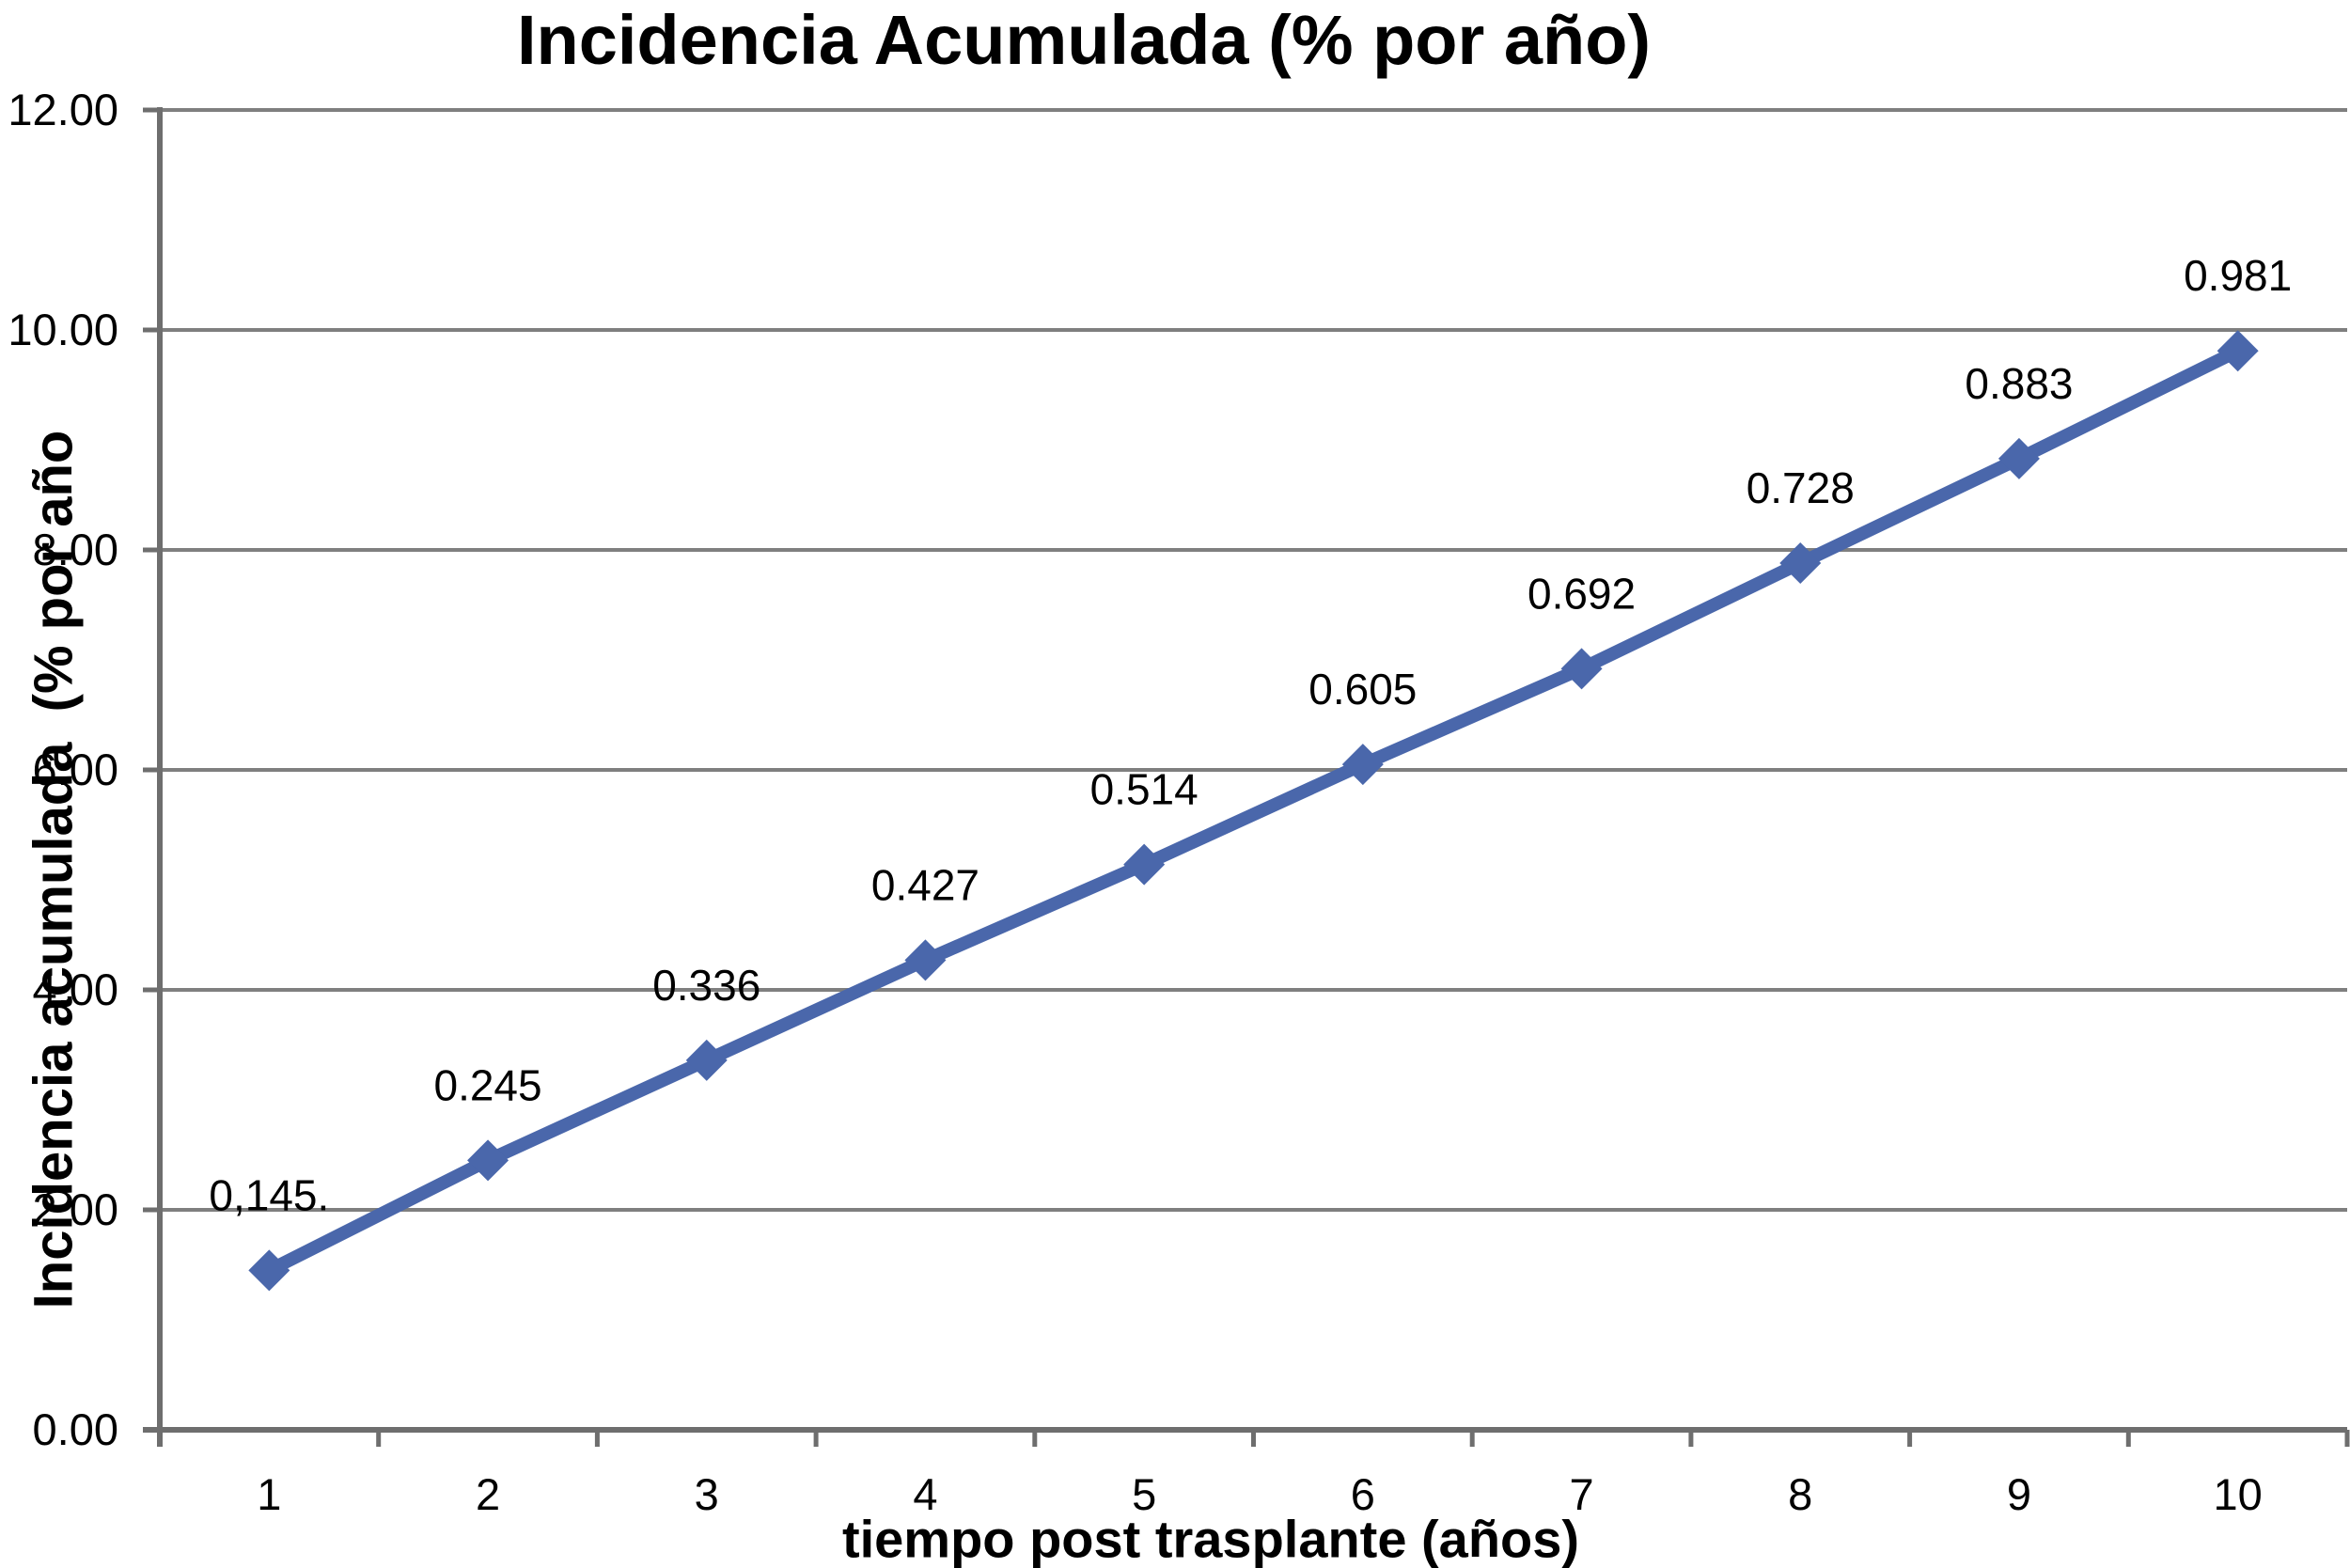  Describe the element at coordinates (2019, 1494) in the screenshot. I see `x-tick-label: 9` at that location.